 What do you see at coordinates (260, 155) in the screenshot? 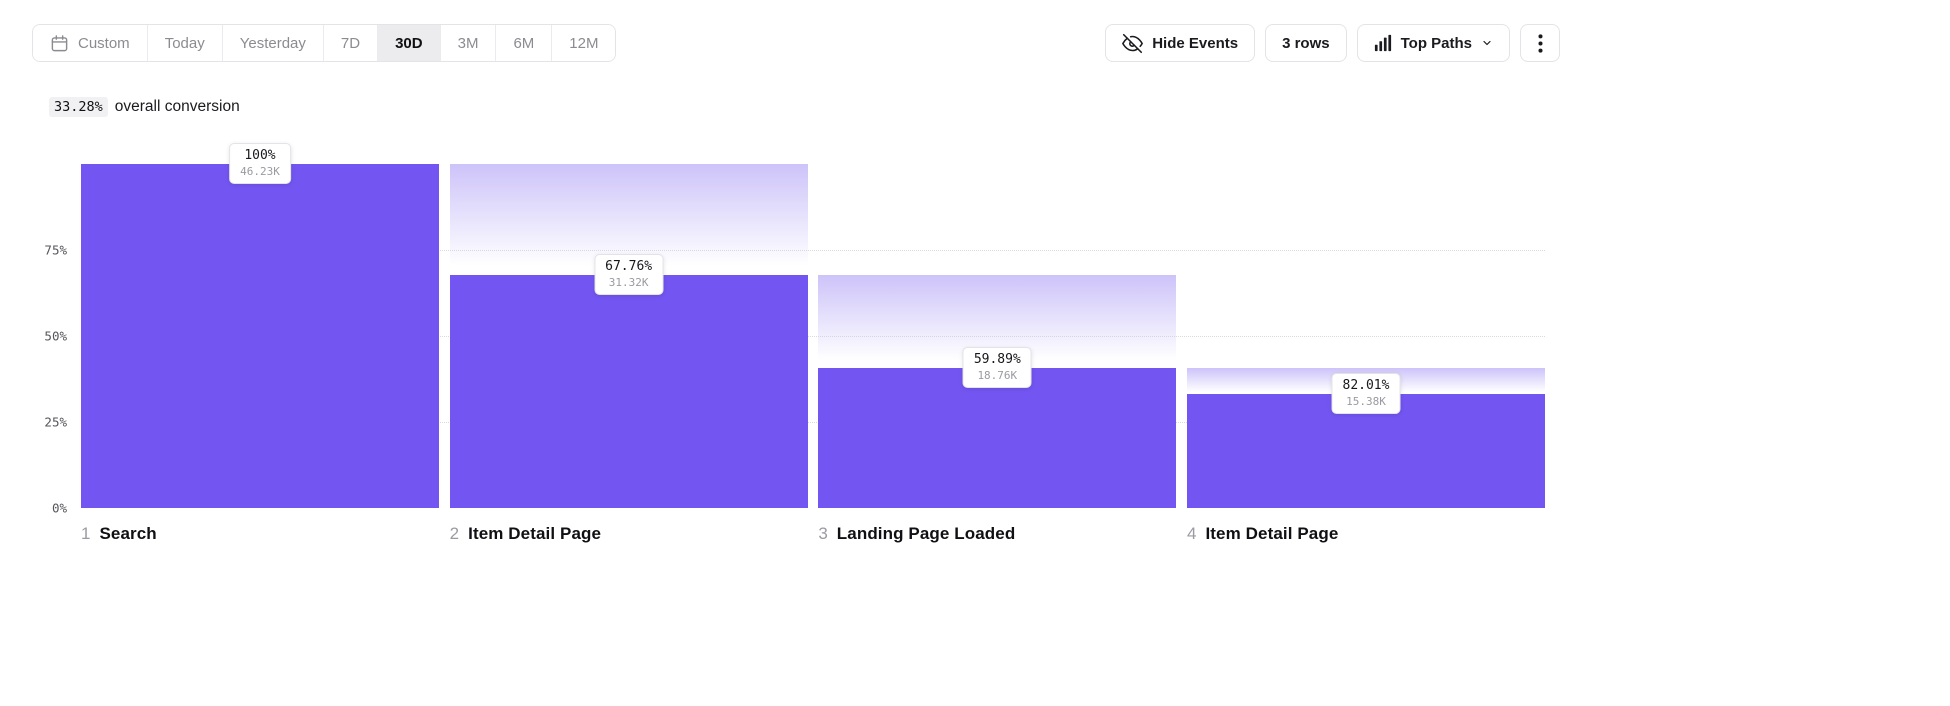
I see `conversion-rate: 100%` at bounding box center [260, 155].